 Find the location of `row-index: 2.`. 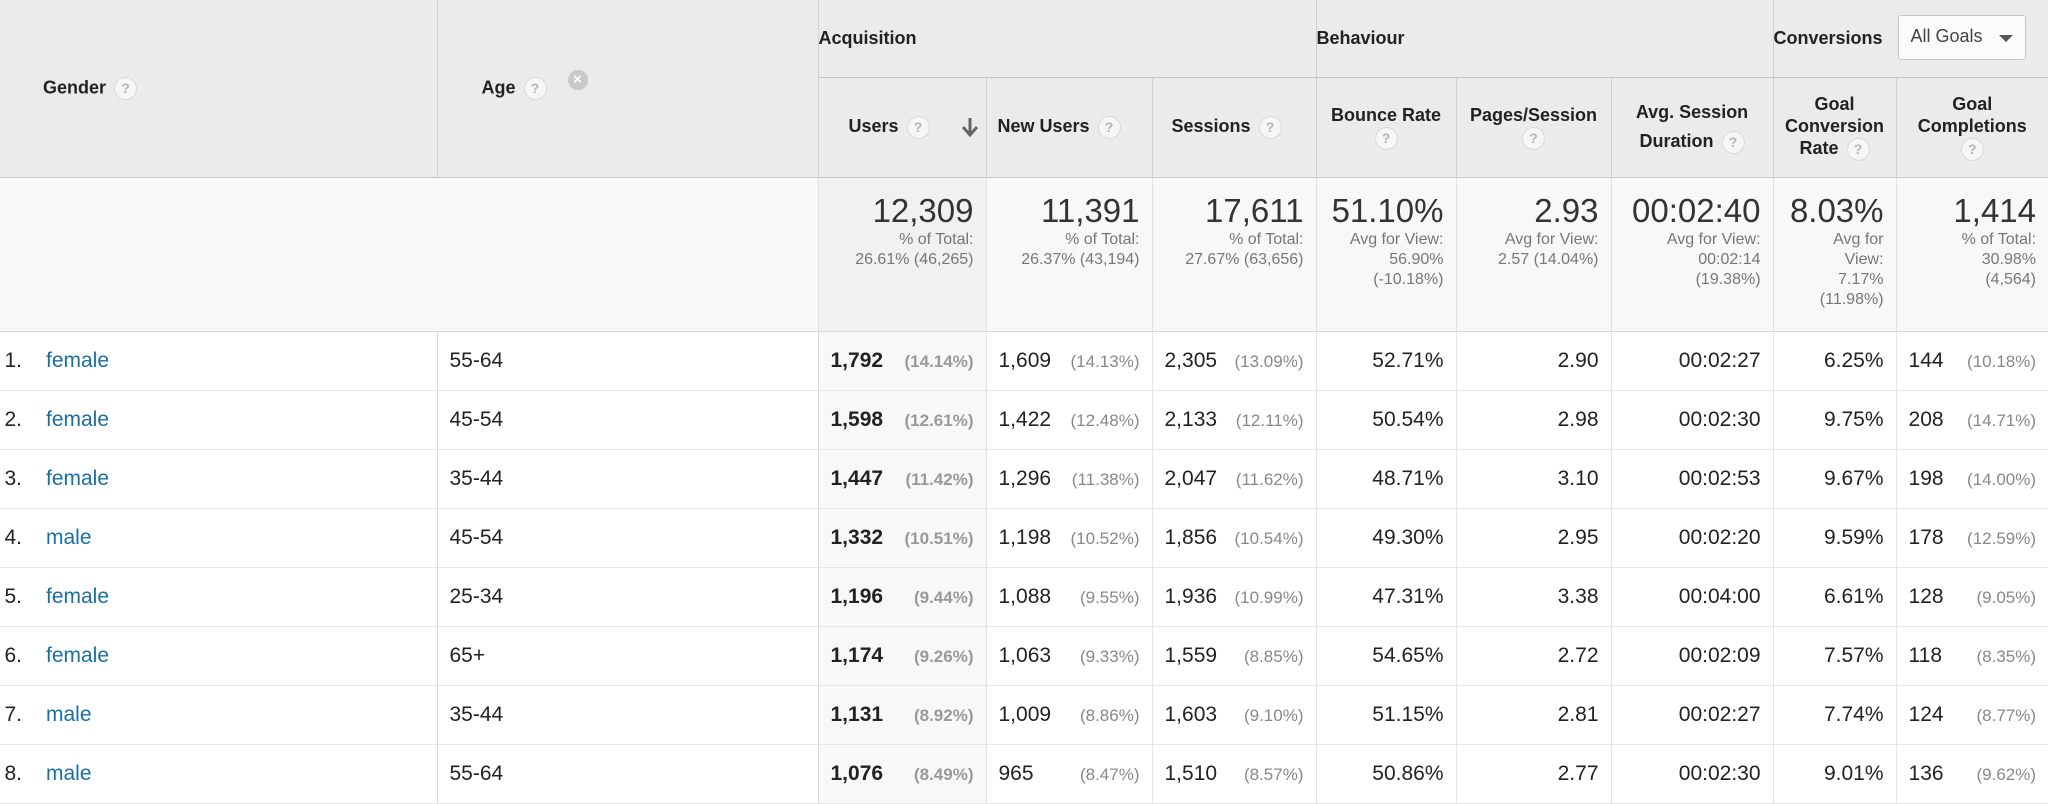

row-index: 2. is located at coordinates (13, 419).